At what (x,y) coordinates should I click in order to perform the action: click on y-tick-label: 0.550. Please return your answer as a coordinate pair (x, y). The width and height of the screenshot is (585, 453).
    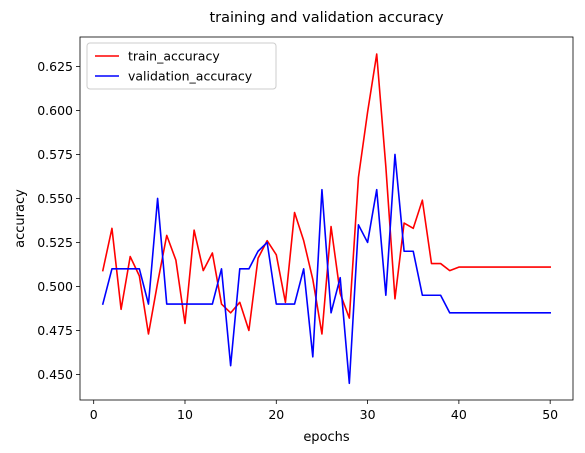
    Looking at the image, I should click on (55, 198).